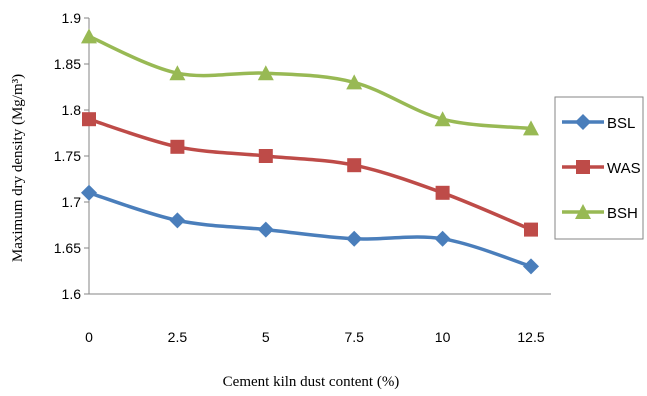 The width and height of the screenshot is (647, 396). I want to click on x-tick-label: 7.5, so click(354, 337).